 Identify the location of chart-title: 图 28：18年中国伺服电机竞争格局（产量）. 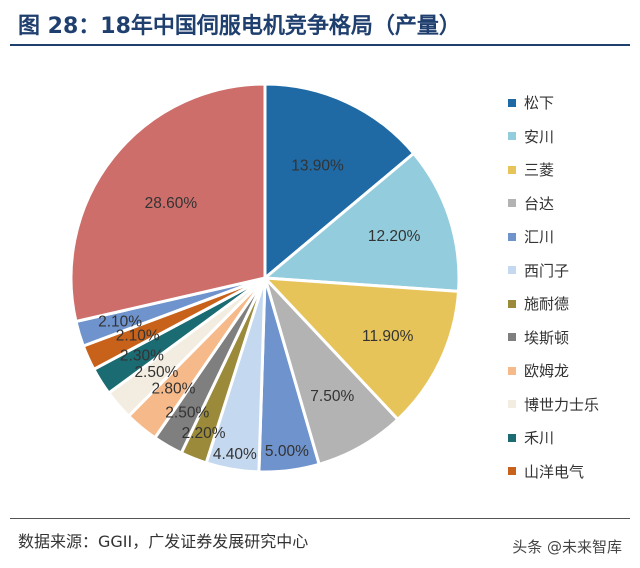
(239, 26).